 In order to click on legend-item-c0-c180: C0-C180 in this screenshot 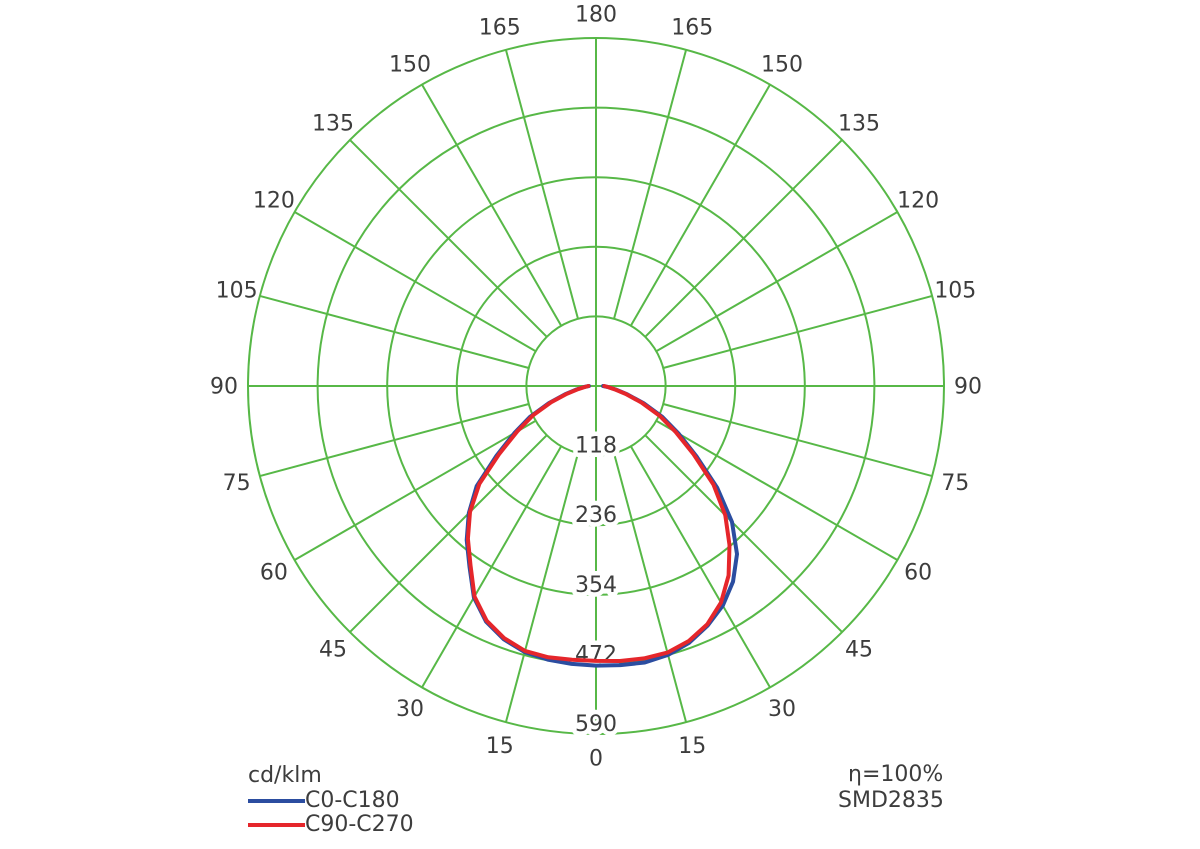, I will do `click(331, 801)`.